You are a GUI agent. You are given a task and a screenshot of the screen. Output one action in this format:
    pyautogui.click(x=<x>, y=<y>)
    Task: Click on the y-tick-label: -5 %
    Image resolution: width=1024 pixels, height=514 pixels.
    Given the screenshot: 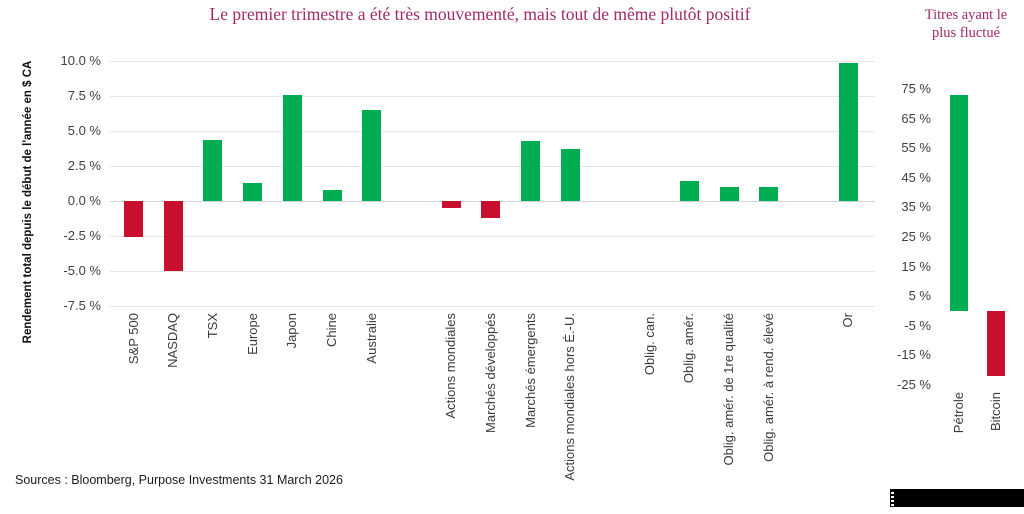 What is the action you would take?
    pyautogui.click(x=917, y=325)
    